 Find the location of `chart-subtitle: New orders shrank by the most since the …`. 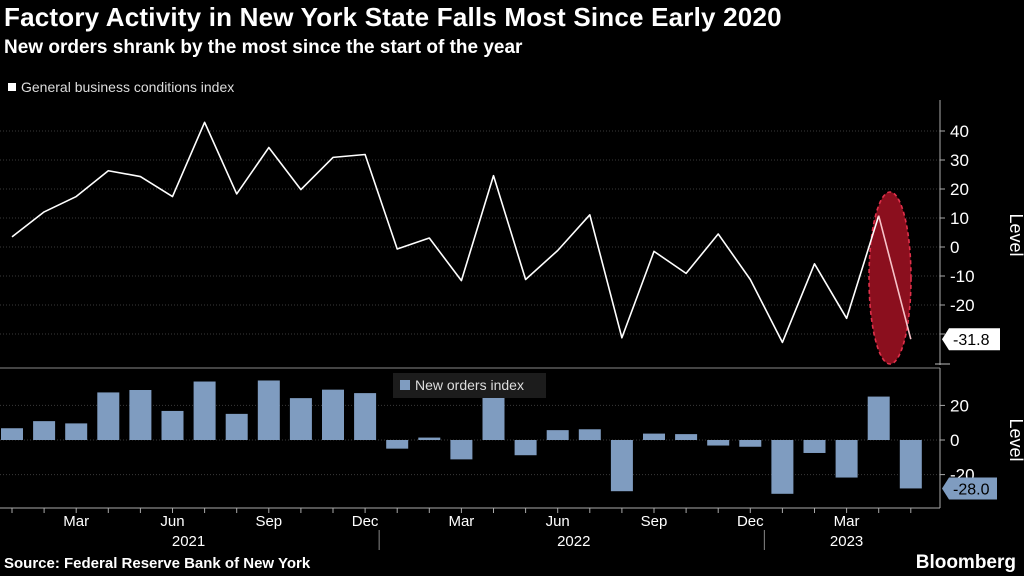

chart-subtitle: New orders shrank by the most since the … is located at coordinates (263, 47).